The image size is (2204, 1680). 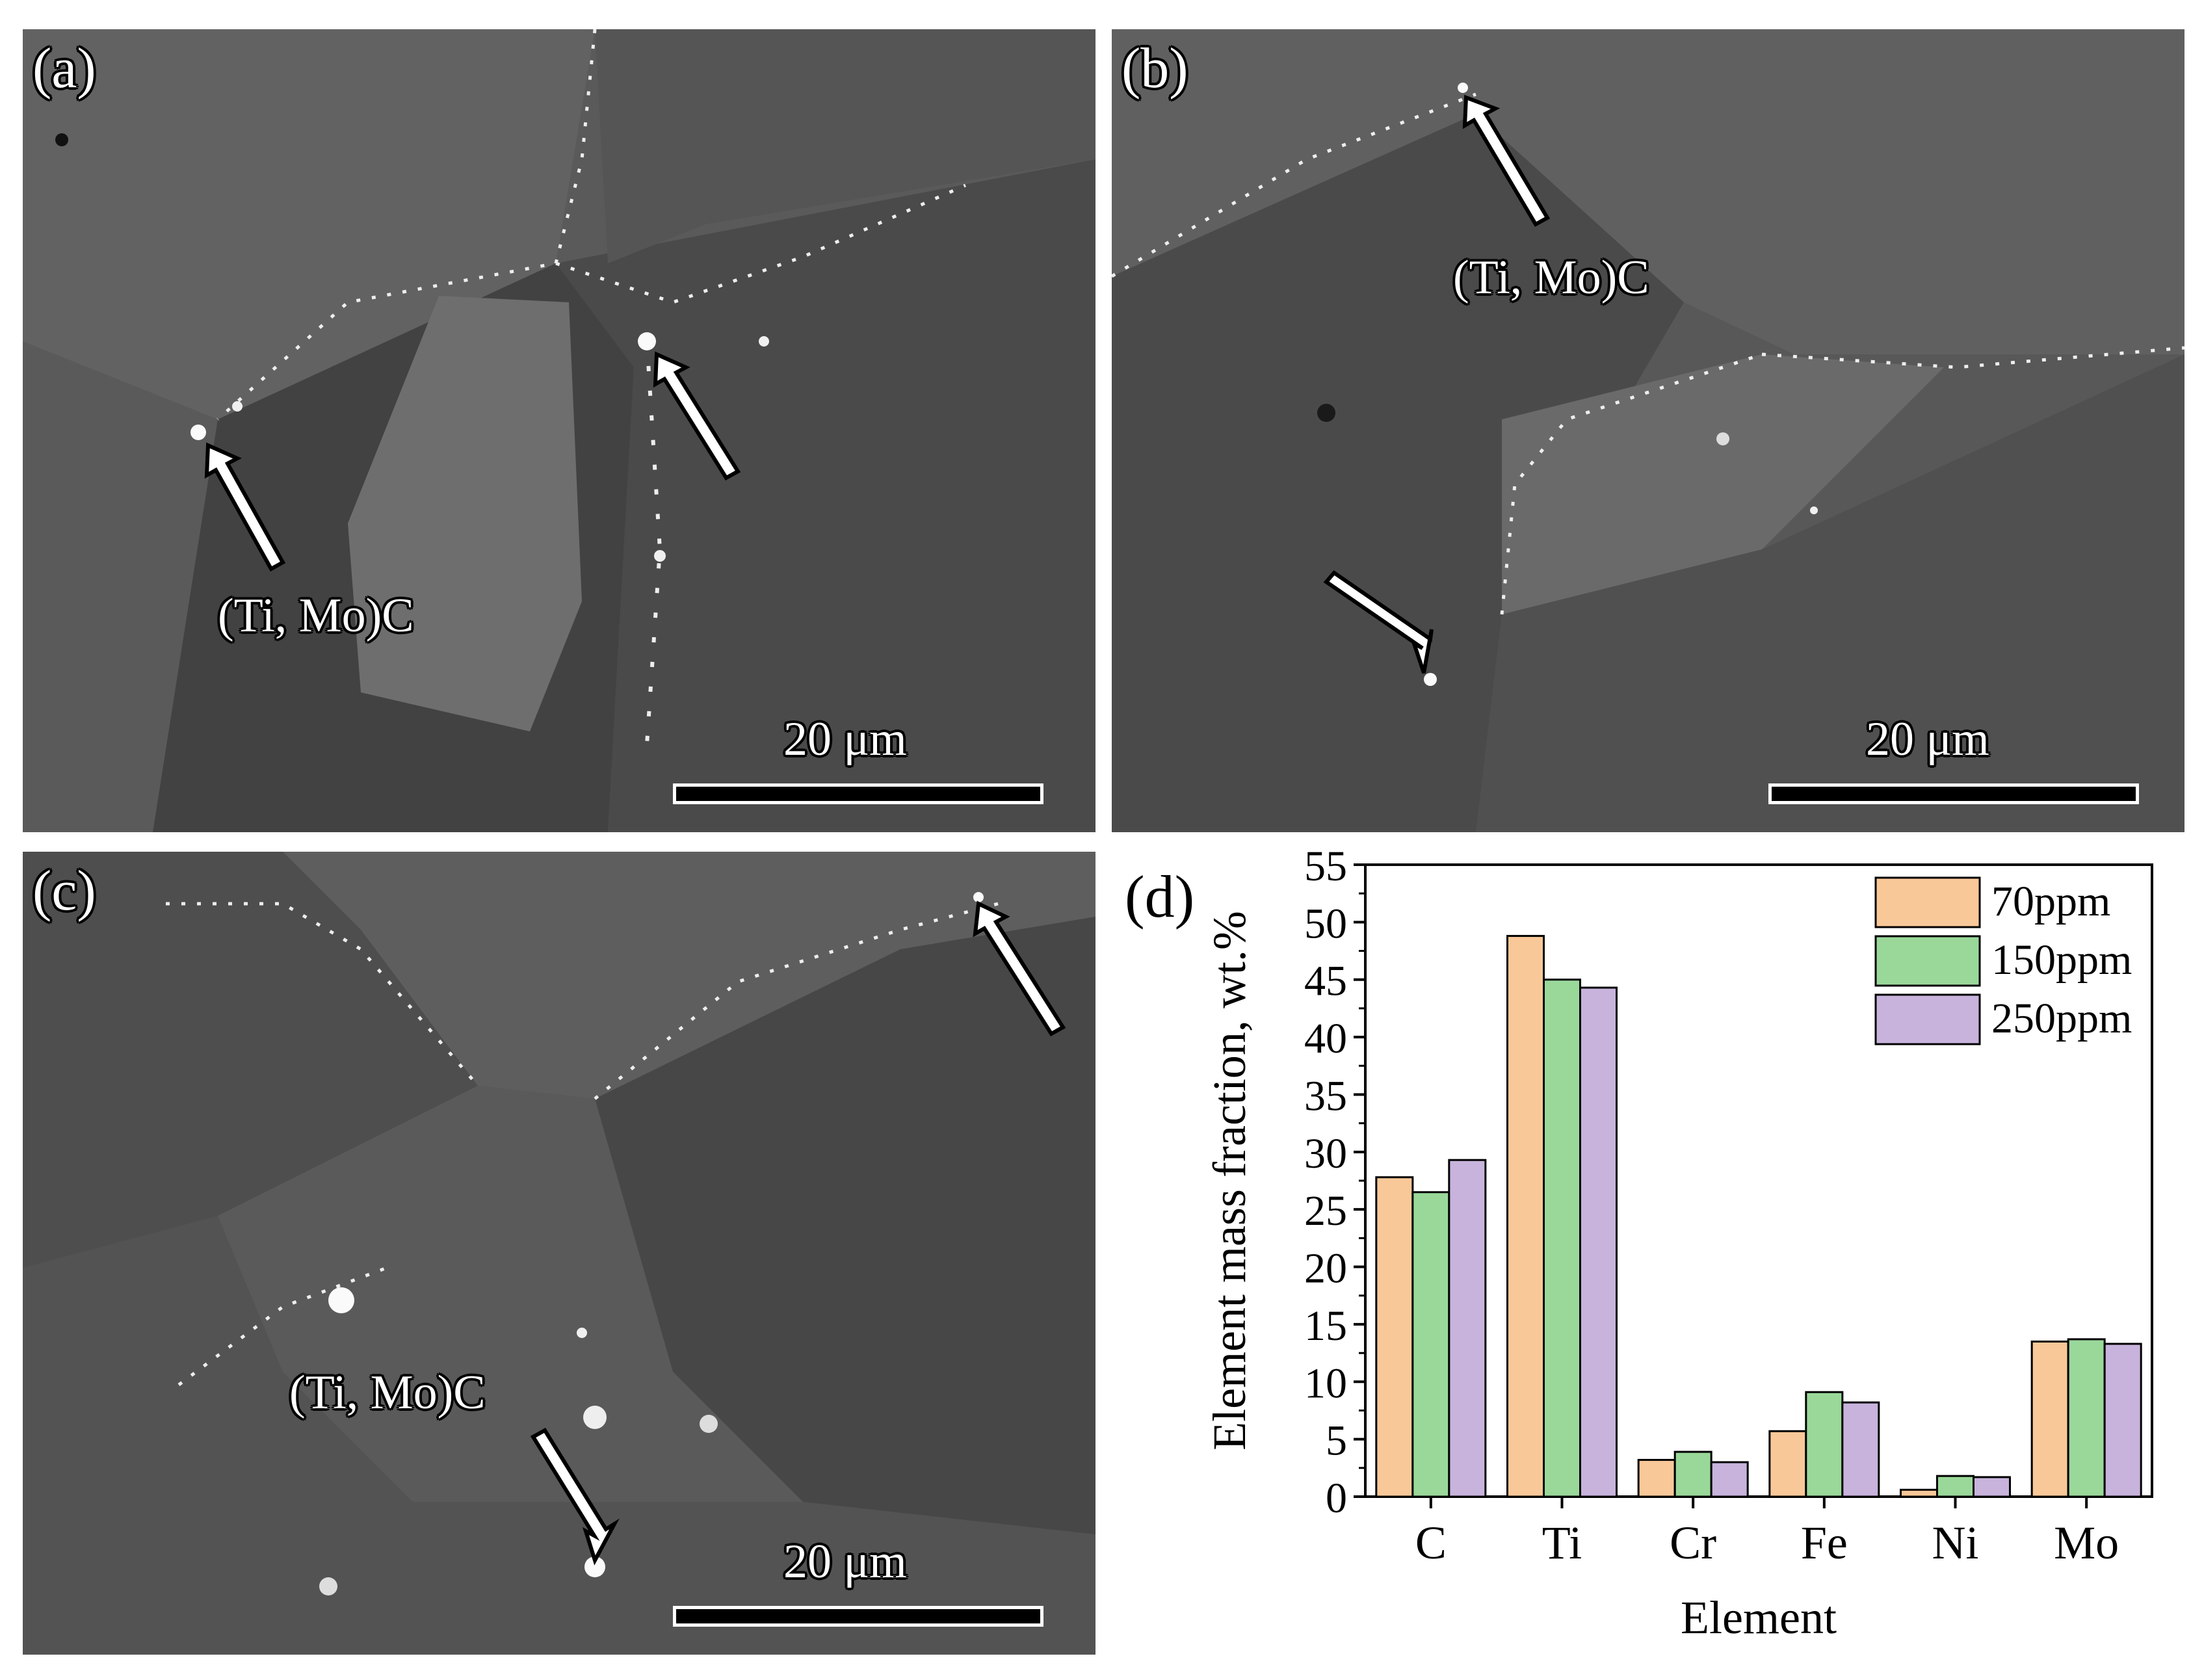 I want to click on legend-swatch-250ppm, so click(x=1928, y=1019).